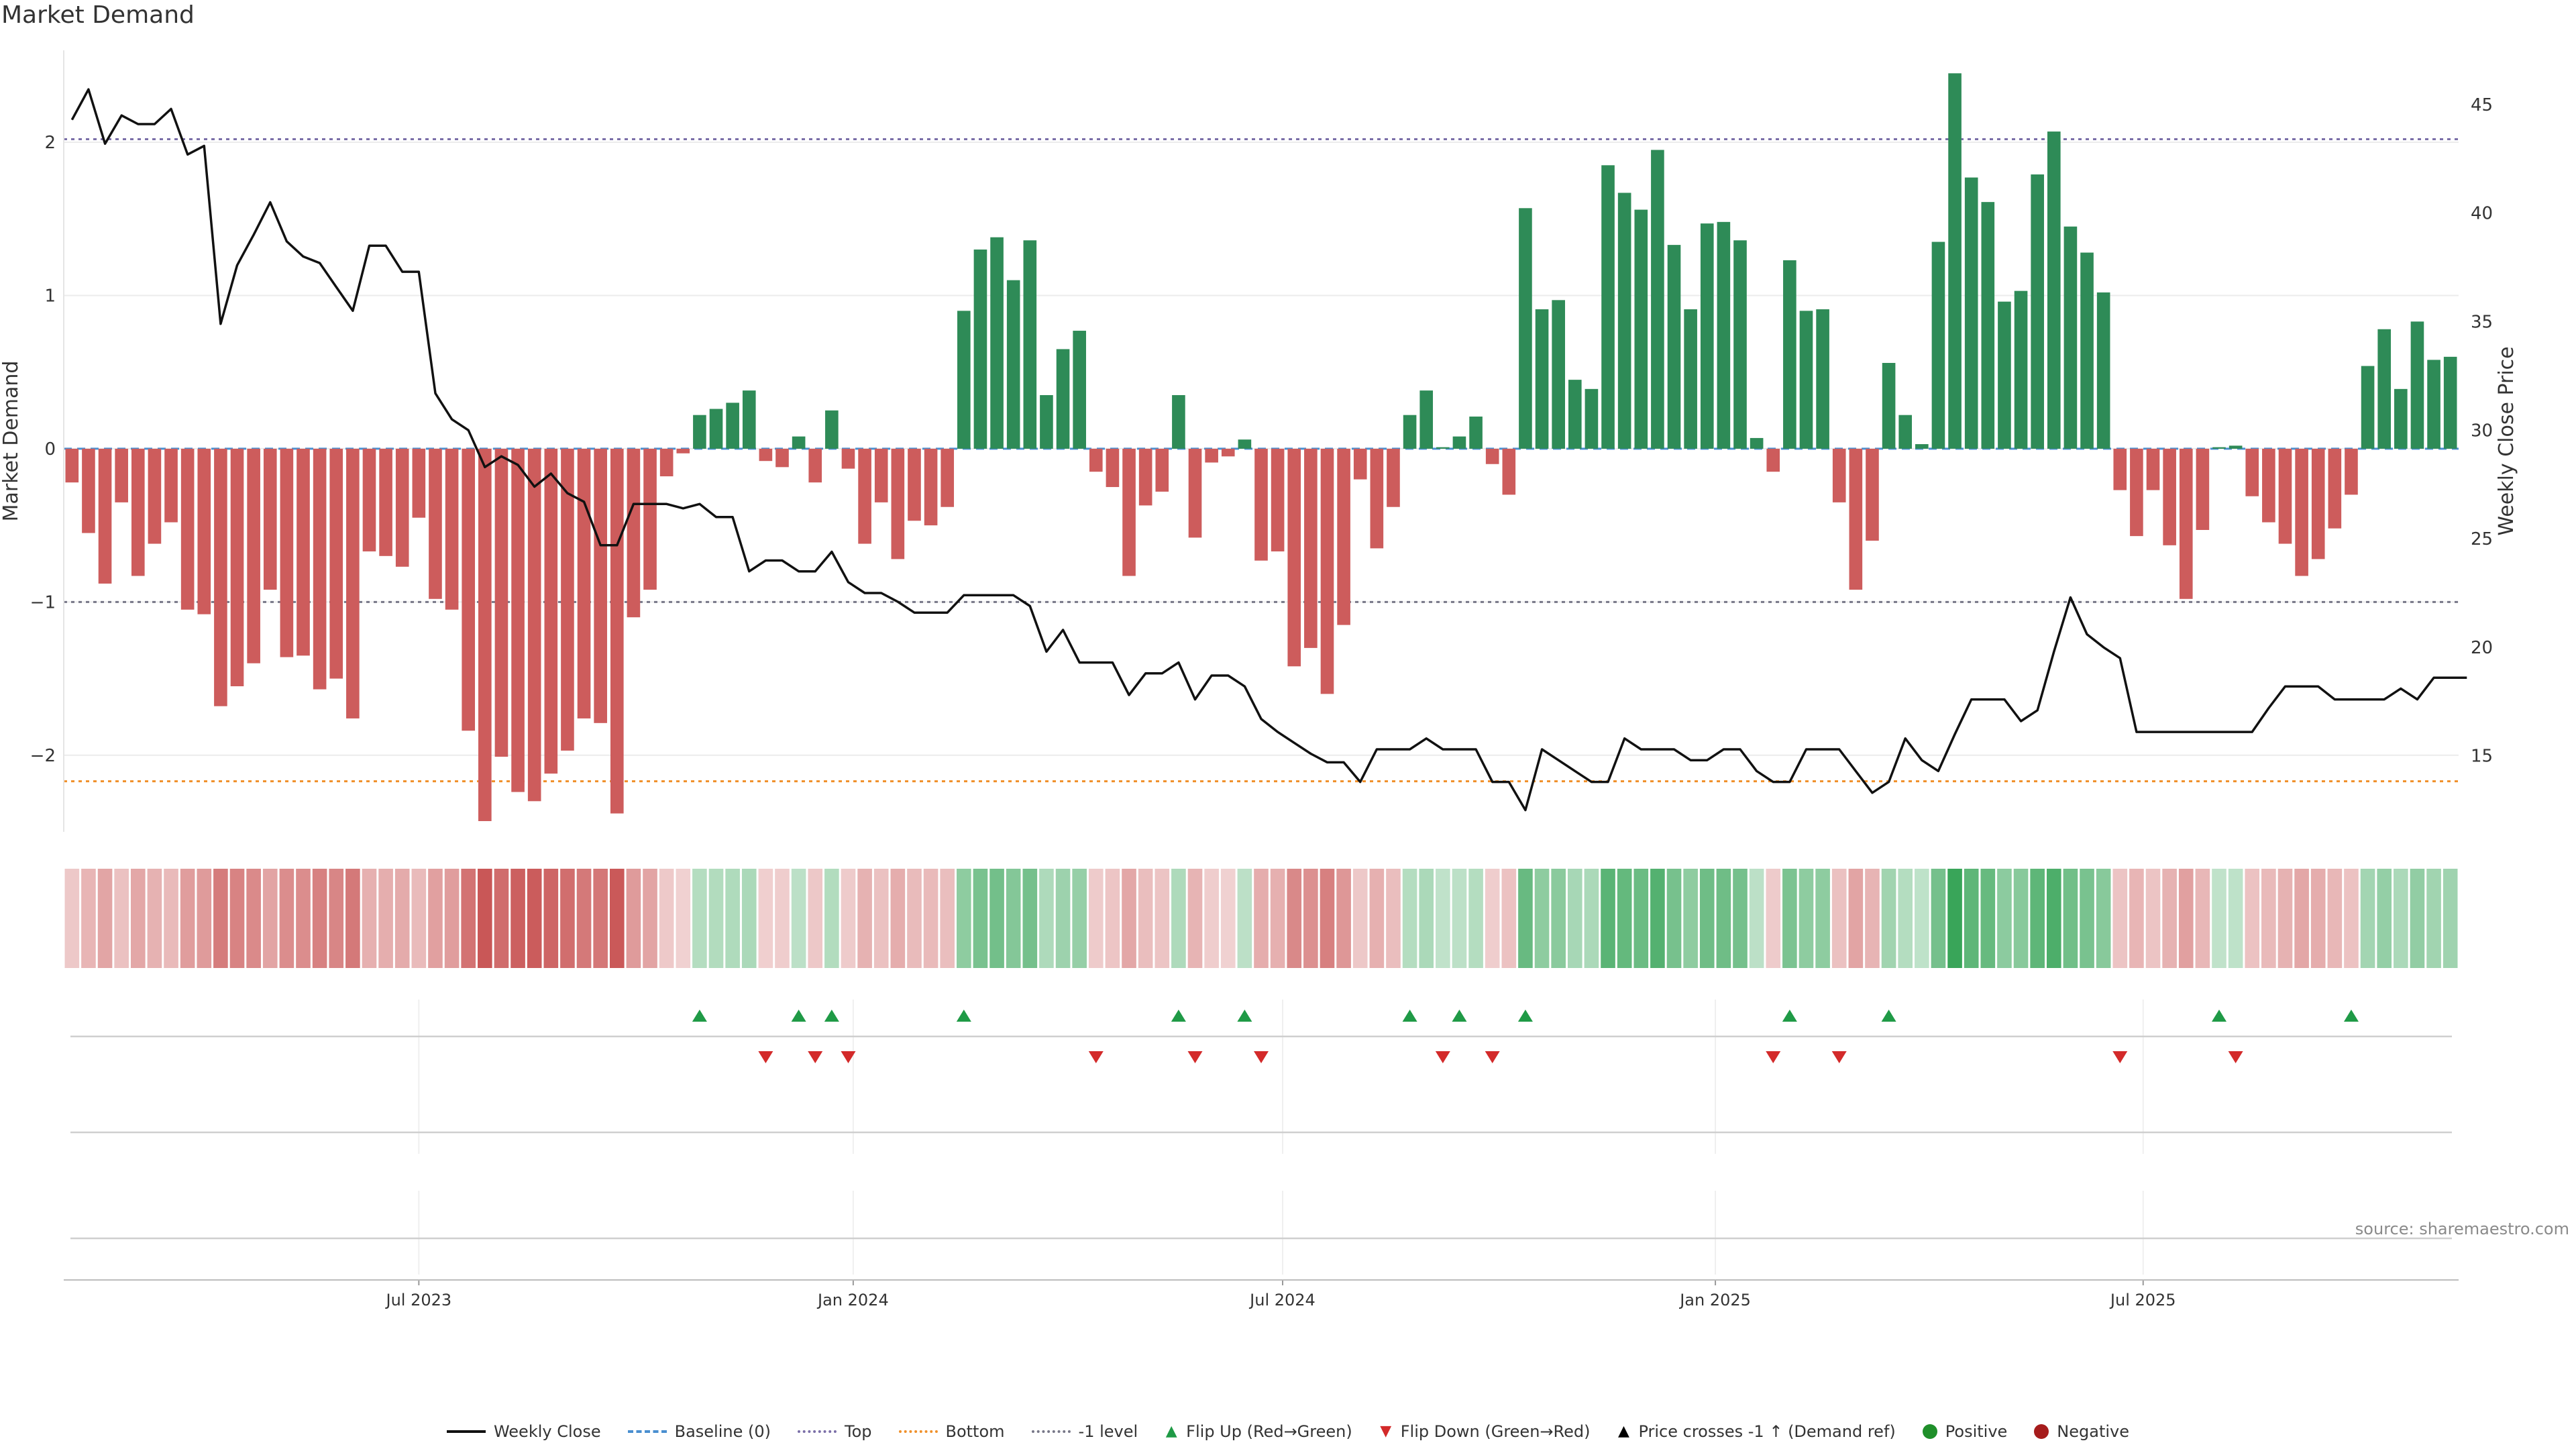 The width and height of the screenshot is (2576, 1449). I want to click on y-left-axis-label: Market Demand, so click(11, 441).